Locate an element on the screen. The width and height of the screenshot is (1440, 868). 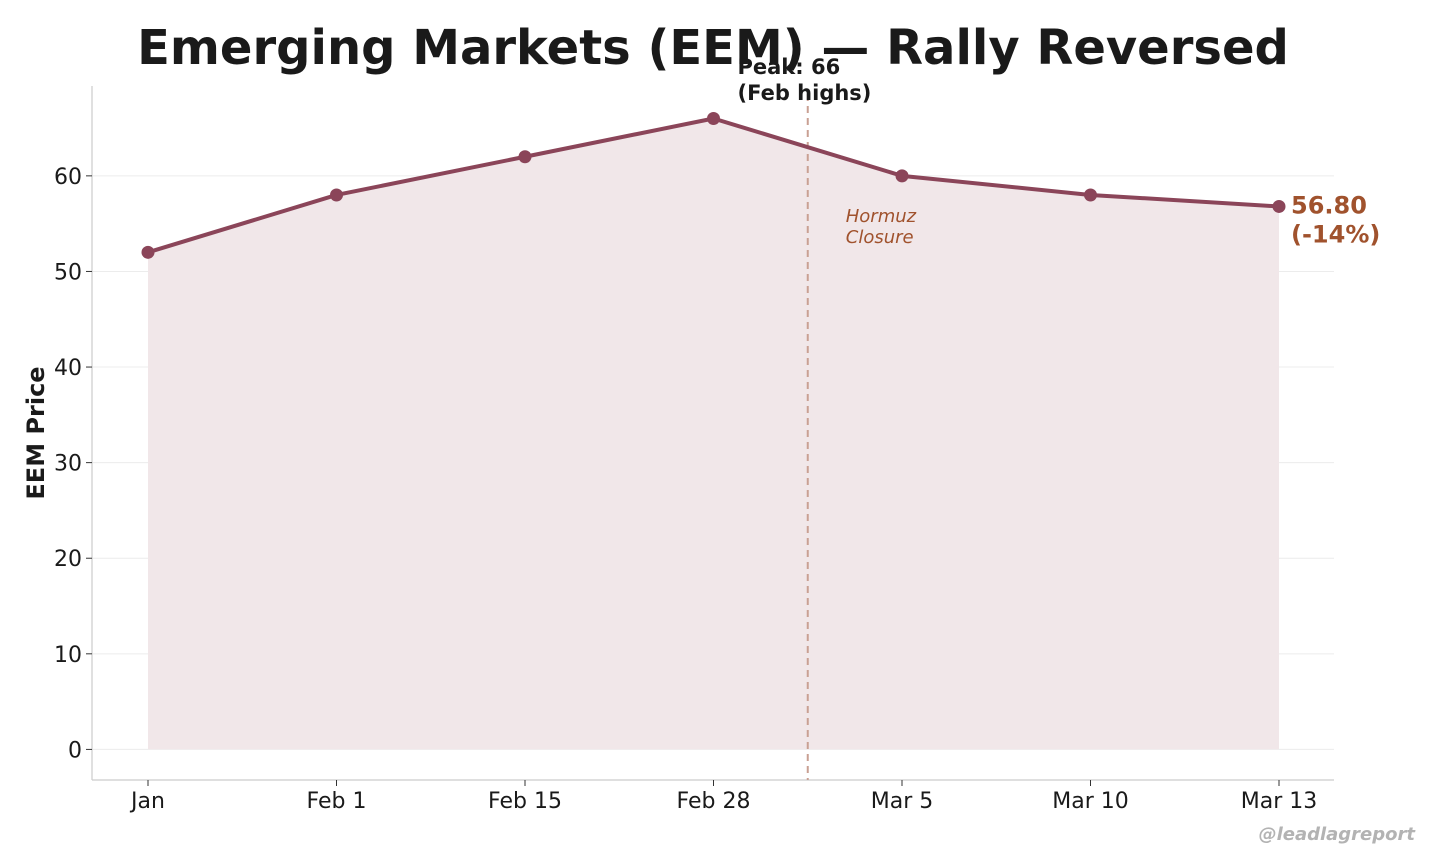
x-tick-label: Mar 13 is located at coordinates (1279, 801).